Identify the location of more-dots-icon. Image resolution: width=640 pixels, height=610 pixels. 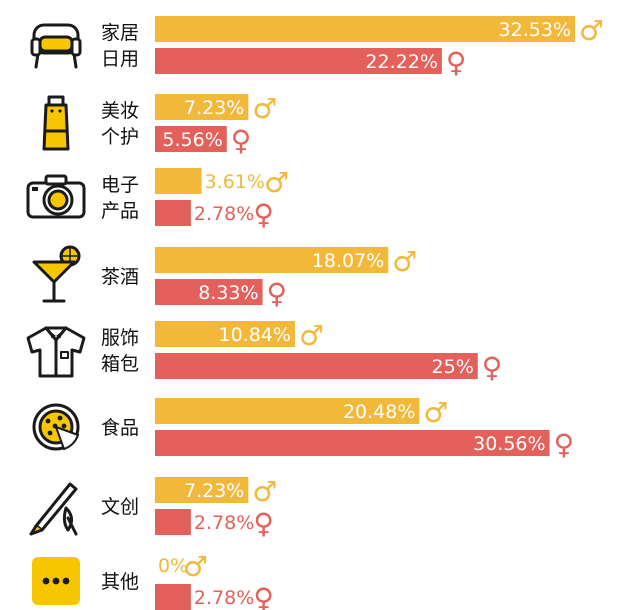
(56, 581).